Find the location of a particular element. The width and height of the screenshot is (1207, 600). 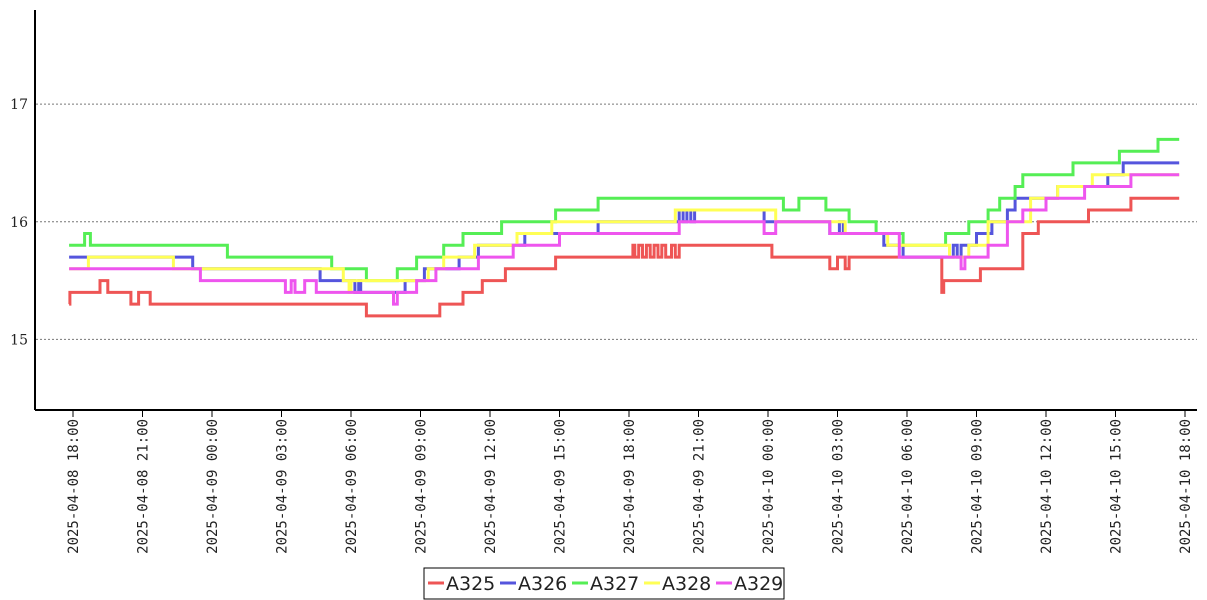

y-tick-labels: 15 16 17 is located at coordinates (19, 222).